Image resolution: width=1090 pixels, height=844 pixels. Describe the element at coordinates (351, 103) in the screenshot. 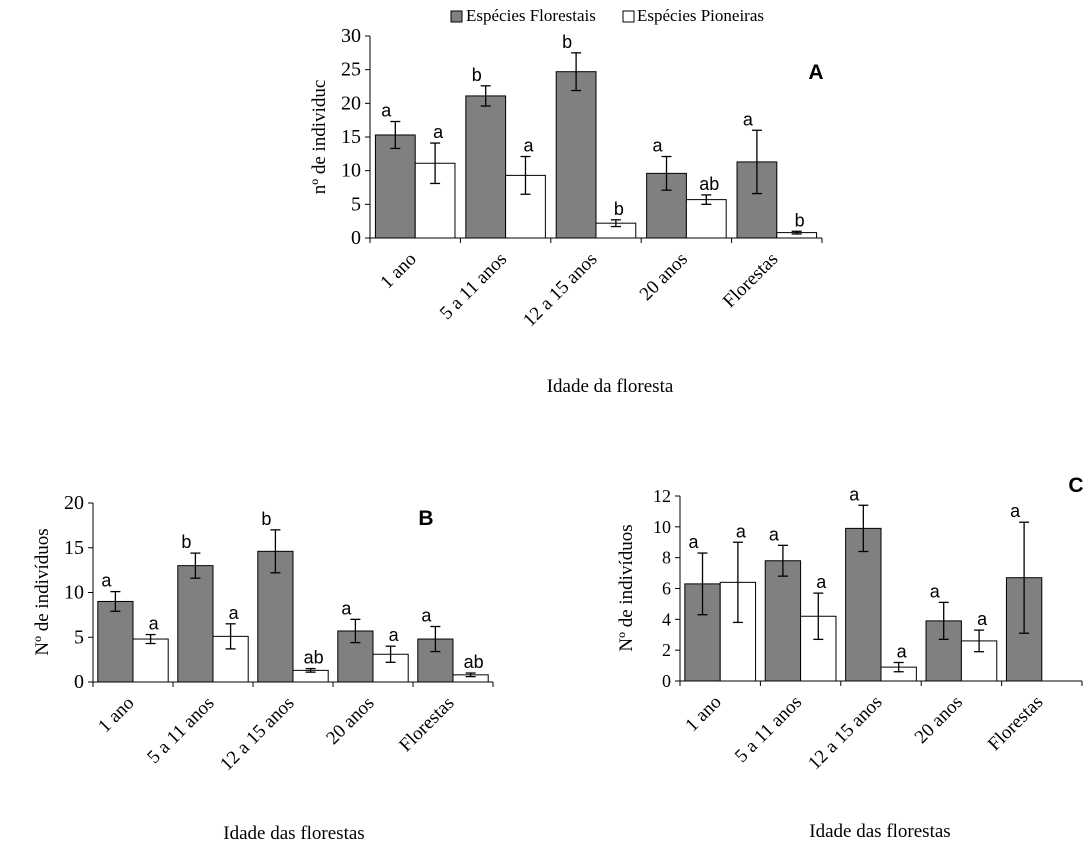

I see `y-tick-label-a: 20` at that location.